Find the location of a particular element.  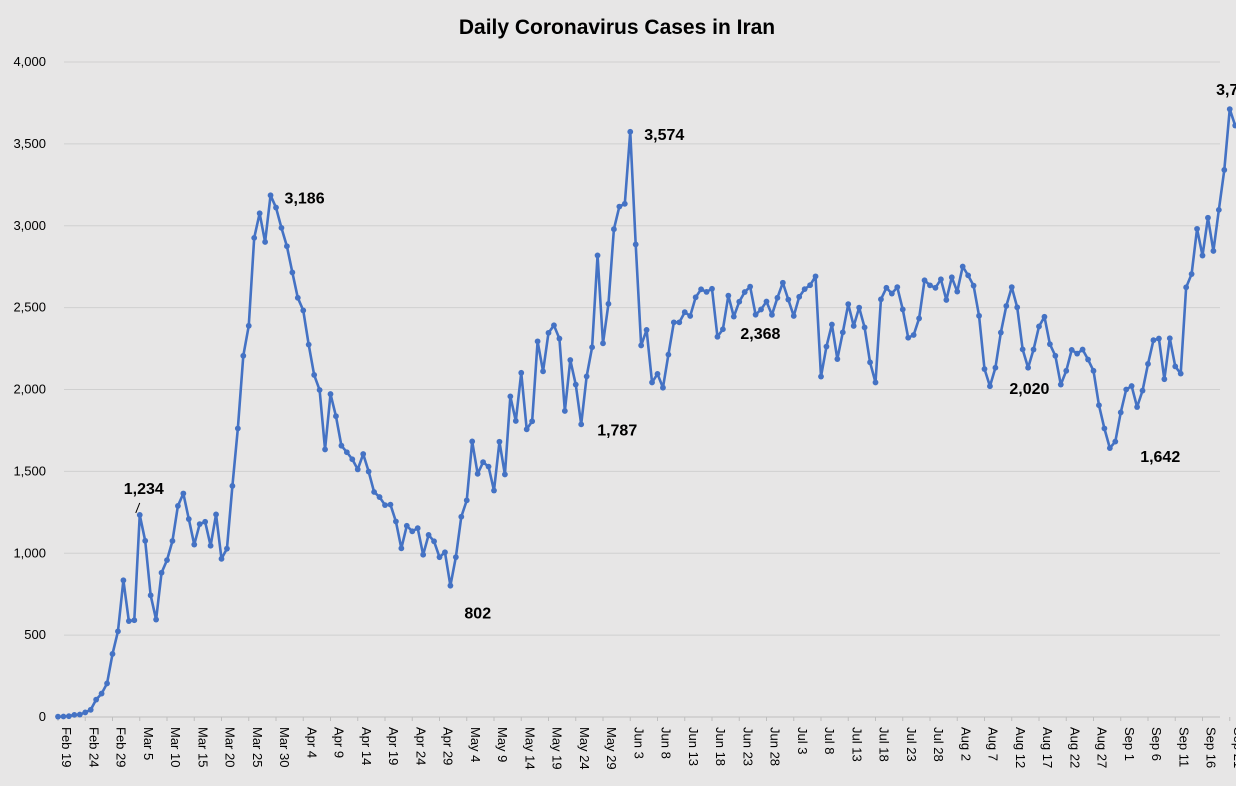

x-tick-label: May 14 is located at coordinates (529, 748).